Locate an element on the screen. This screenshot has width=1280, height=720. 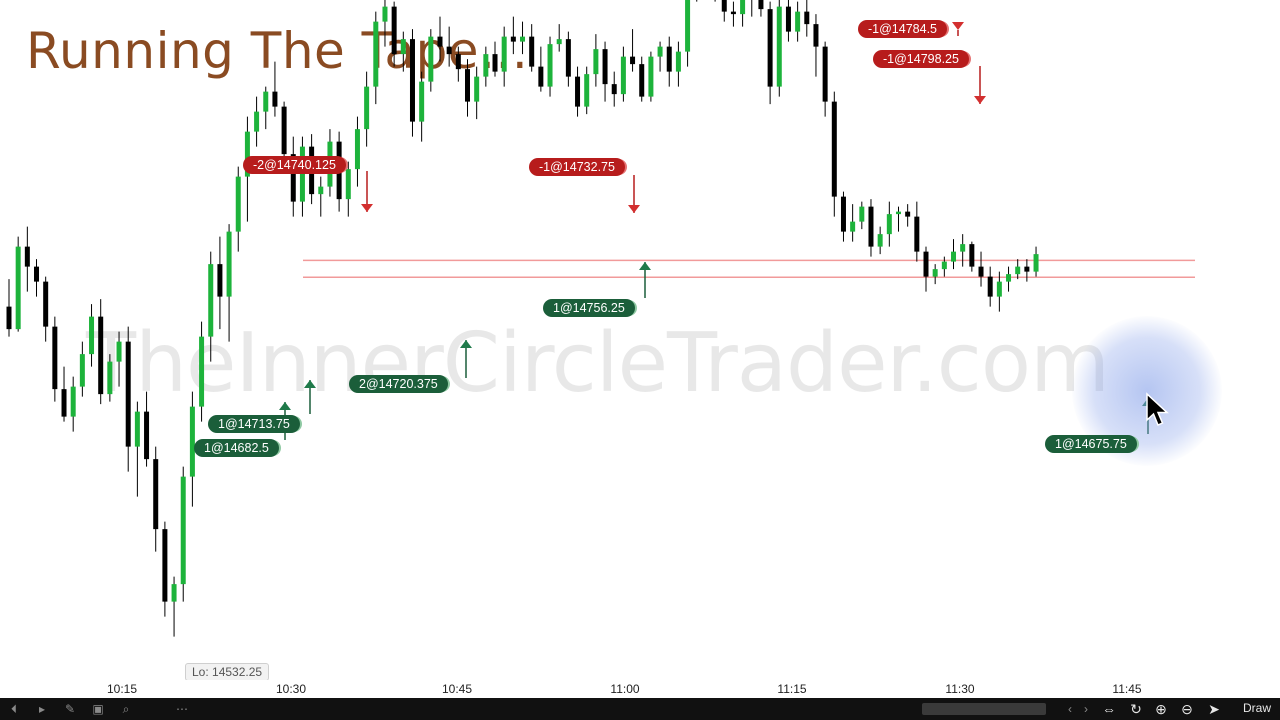
reset-icon: ↻ is located at coordinates (1136, 709).